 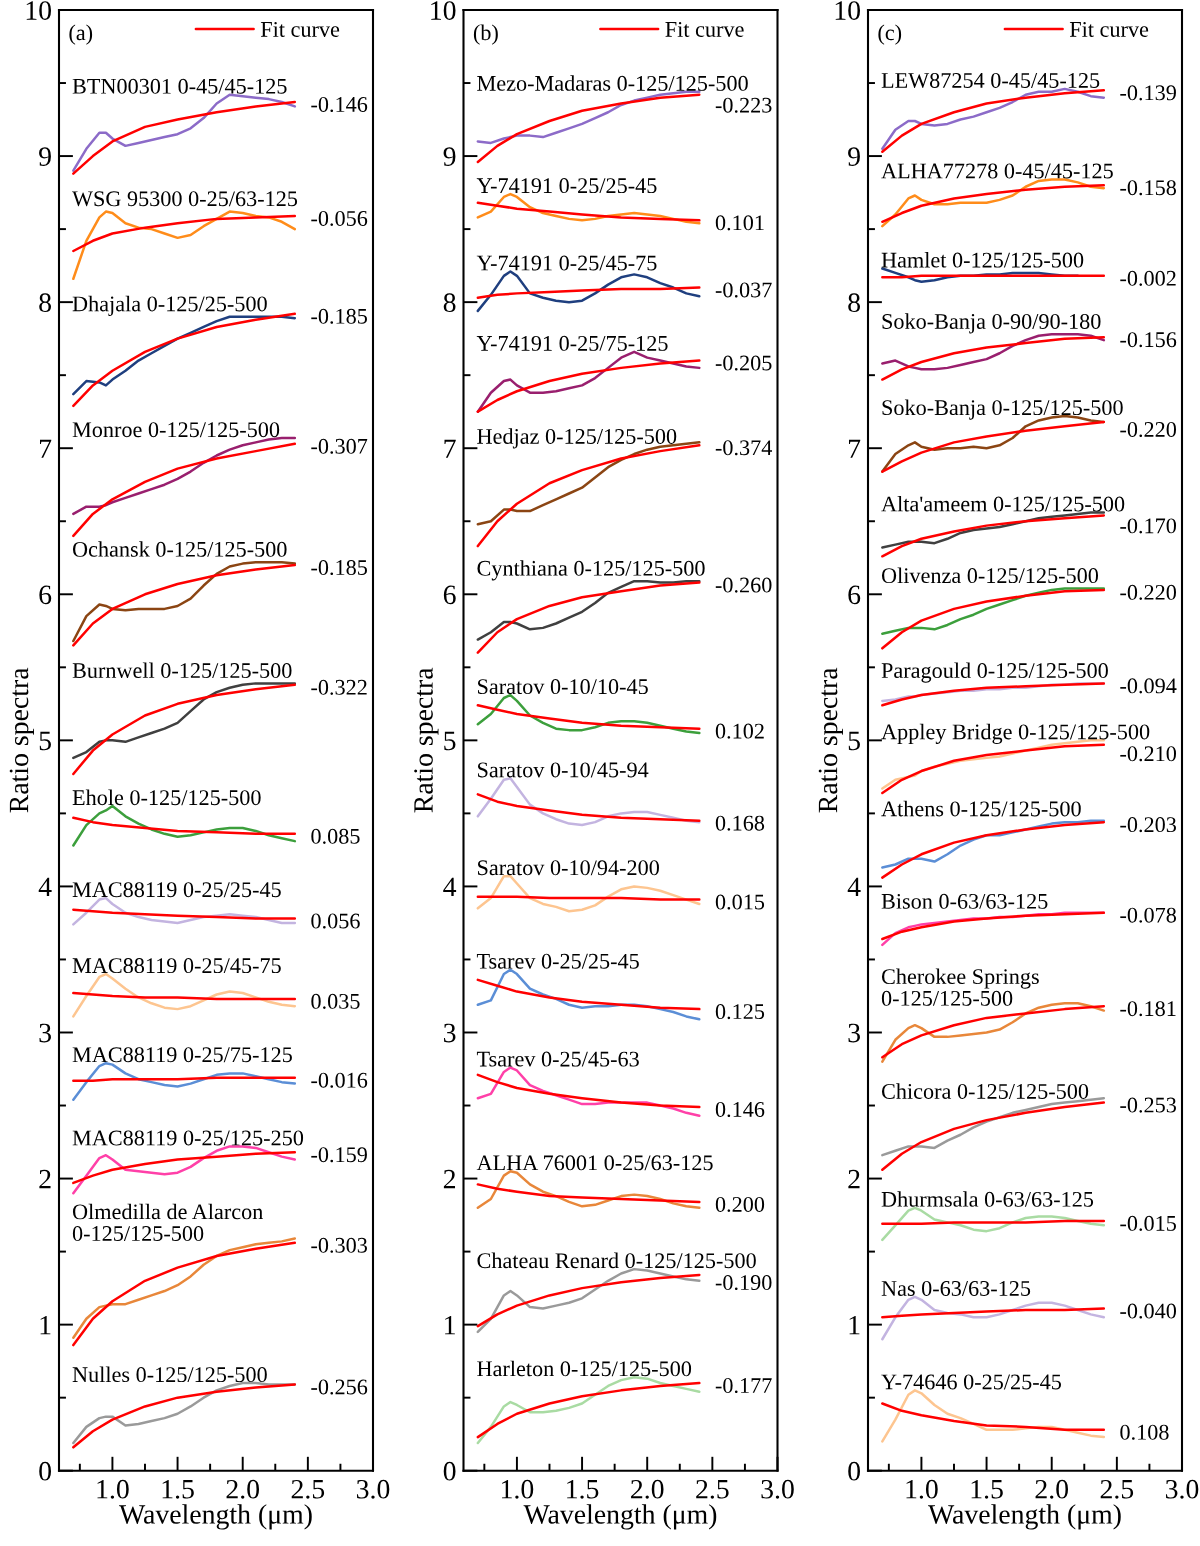 I want to click on annotation: -0.139, so click(x=1148, y=93).